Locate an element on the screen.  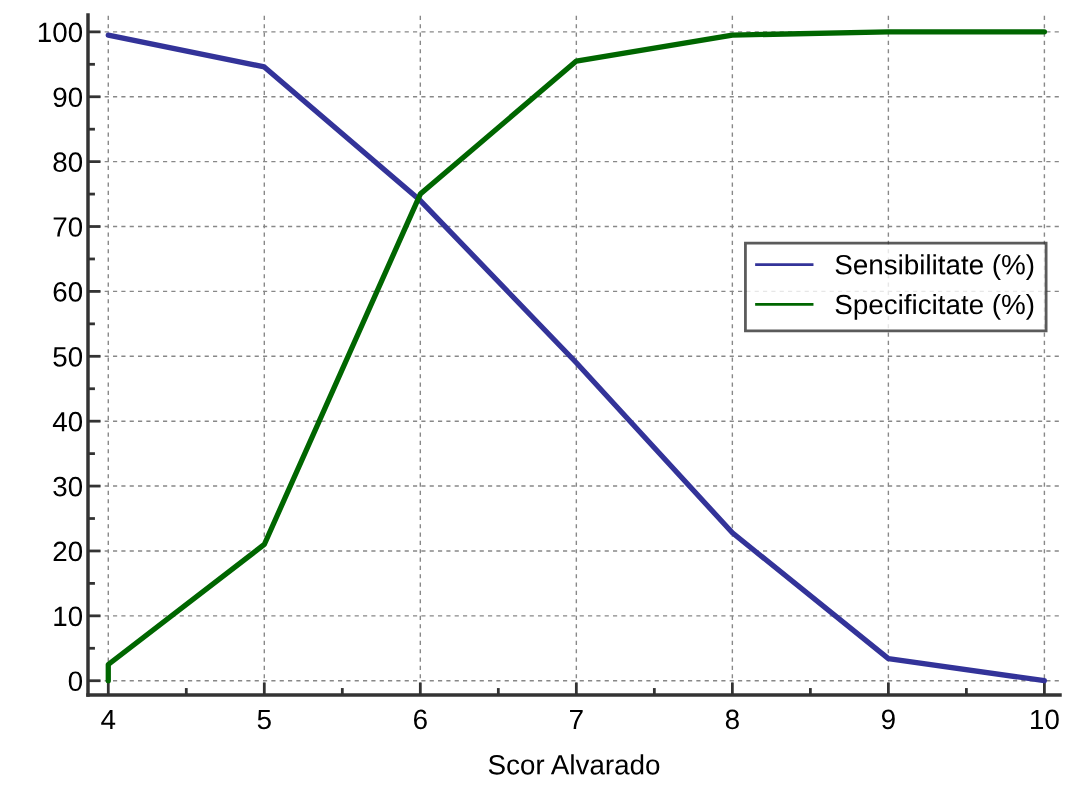
x-tick-label: 10 is located at coordinates (1045, 719).